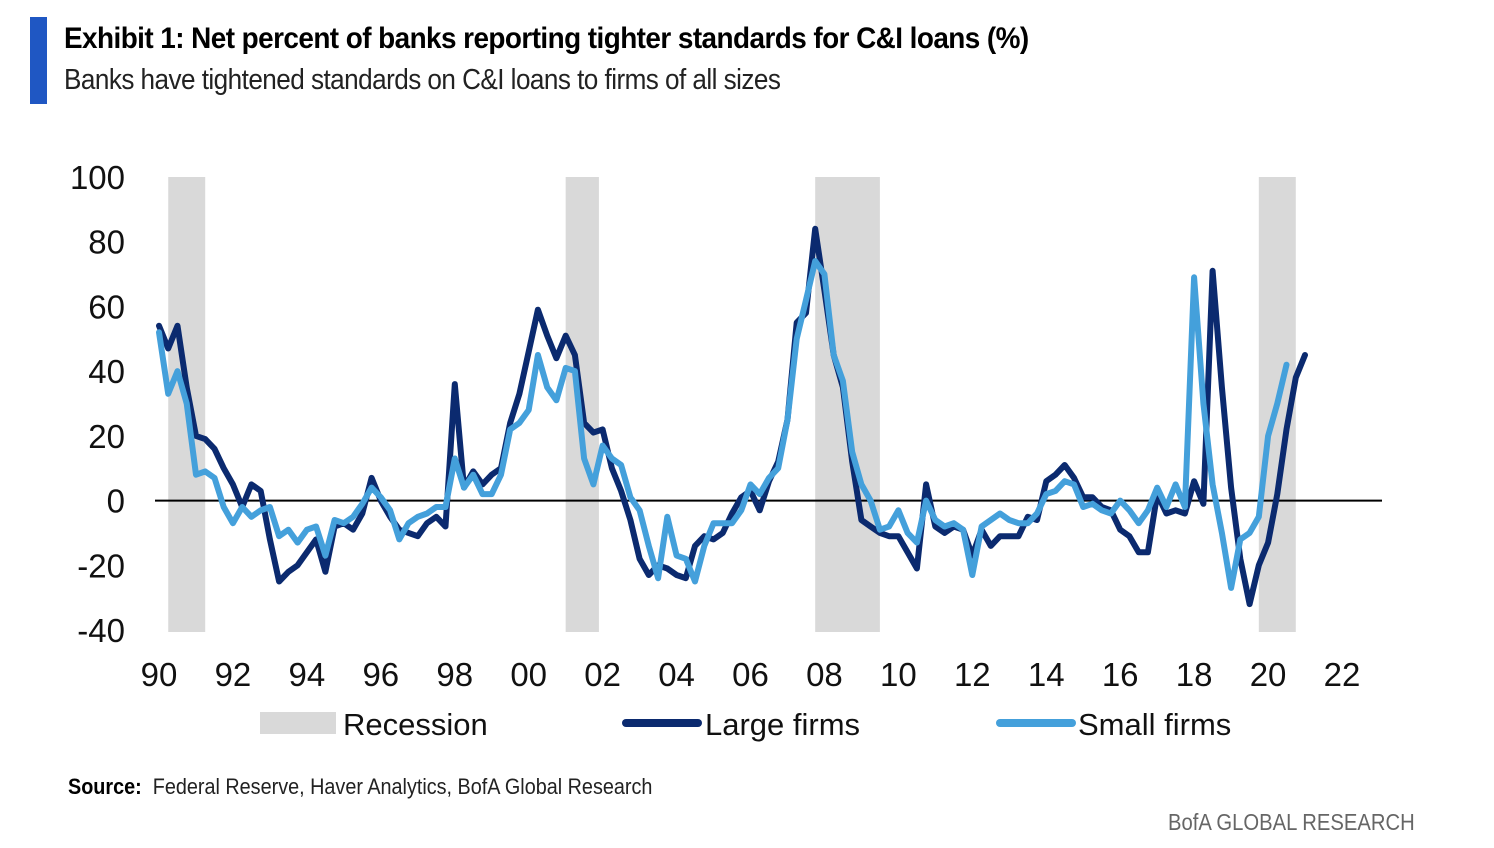  Describe the element at coordinates (782, 724) in the screenshot. I see `legend-large-firms-label: Large firms` at that location.